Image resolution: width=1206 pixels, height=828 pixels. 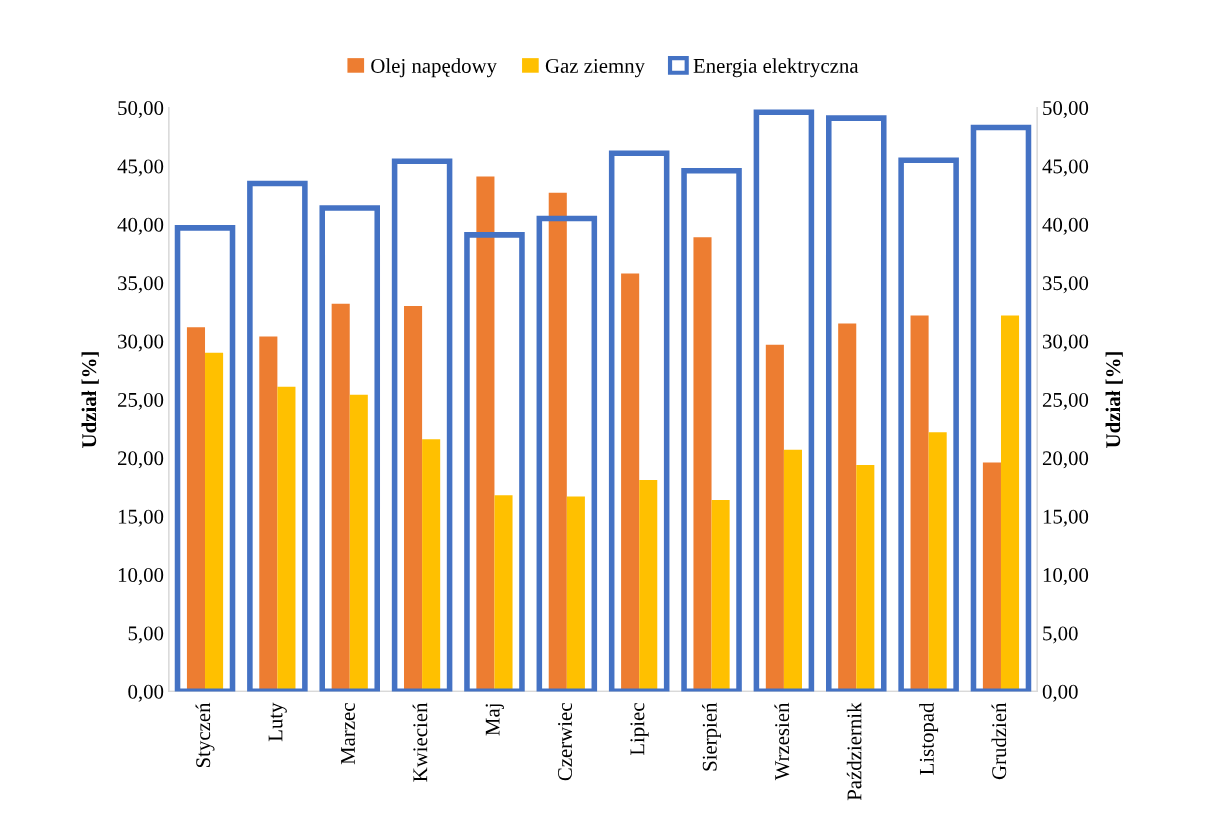 What do you see at coordinates (711, 736) in the screenshot?
I see `x-tick-label: Sierpień` at bounding box center [711, 736].